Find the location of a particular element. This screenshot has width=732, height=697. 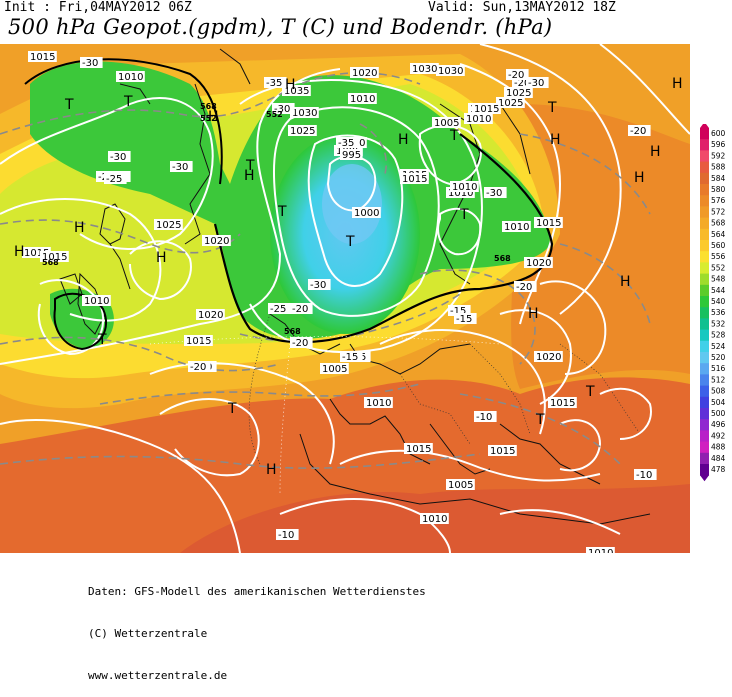

legend-level-label: 596 is located at coordinates (718, 144).